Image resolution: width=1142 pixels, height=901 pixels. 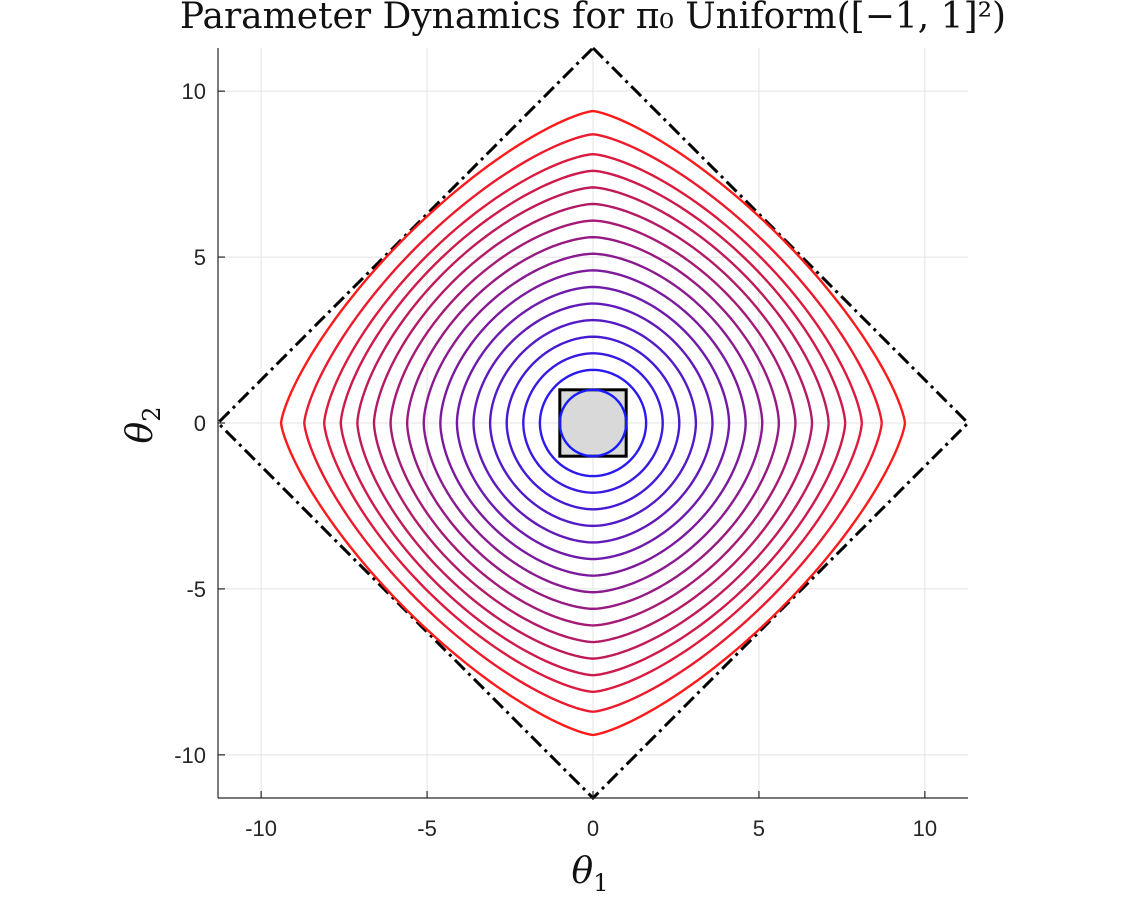 I want to click on x-tick-label-0: -10, so click(x=261, y=828).